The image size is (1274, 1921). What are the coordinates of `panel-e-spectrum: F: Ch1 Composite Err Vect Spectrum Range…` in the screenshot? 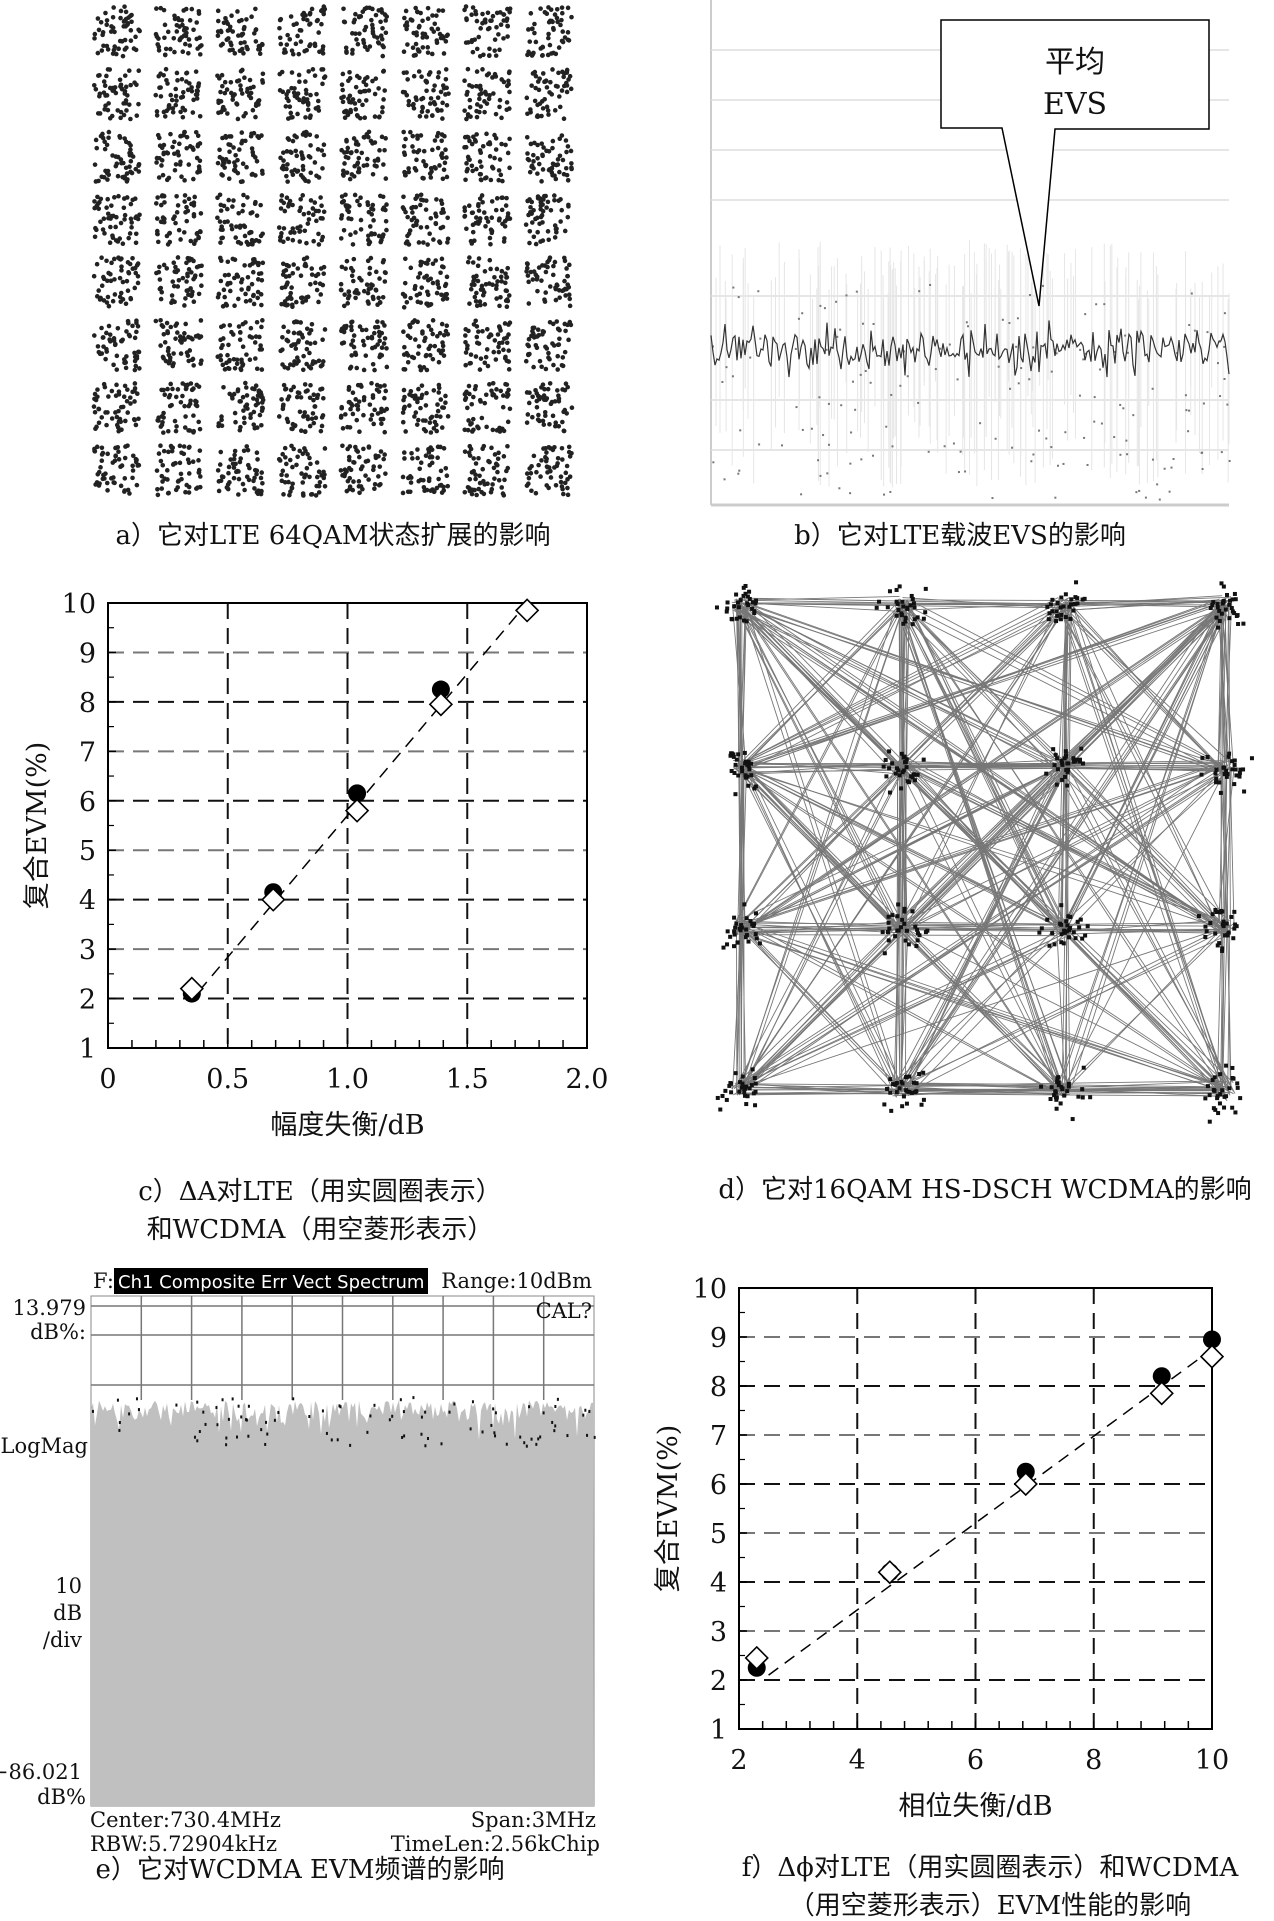 It's located at (300, 1562).